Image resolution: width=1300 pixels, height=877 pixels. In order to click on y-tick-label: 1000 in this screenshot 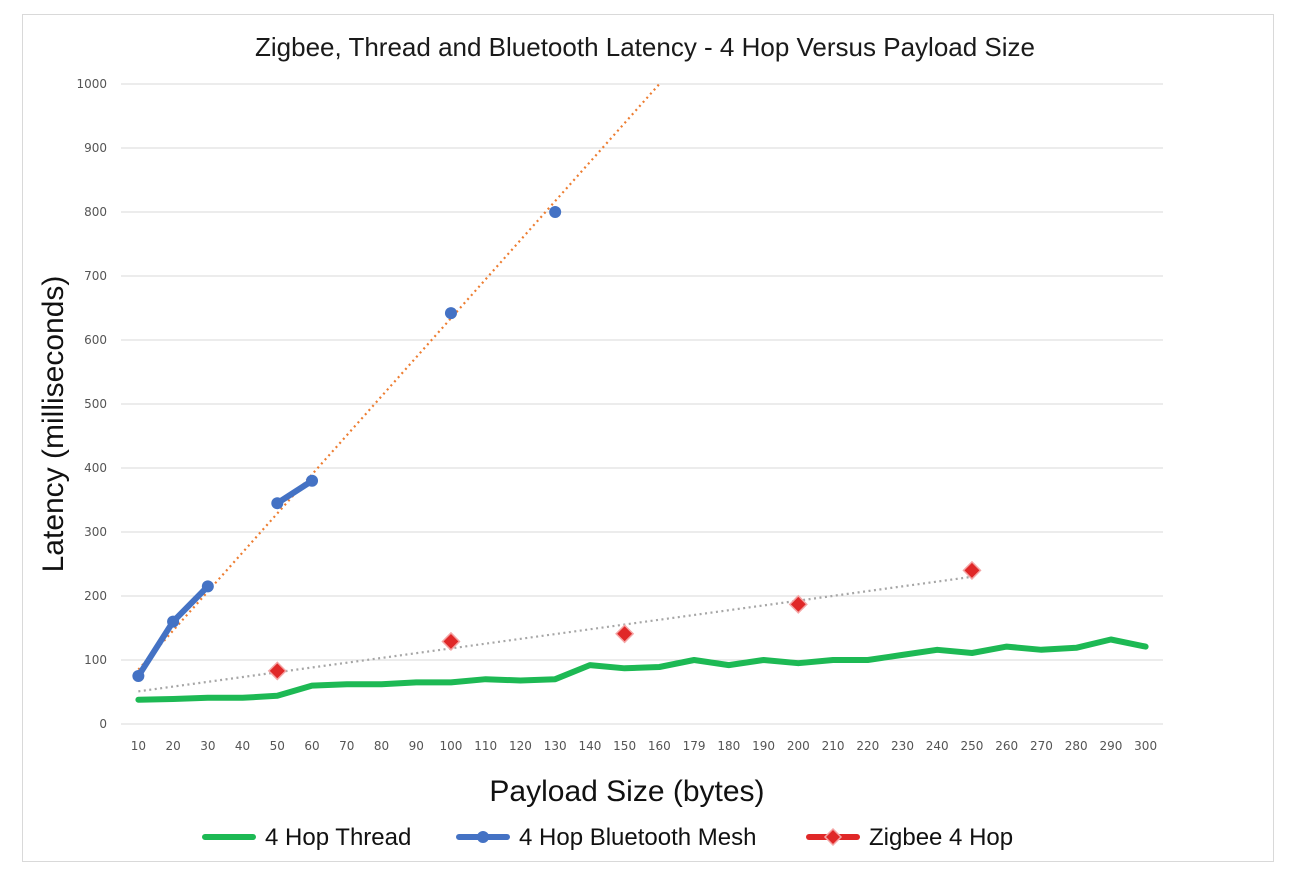, I will do `click(91, 84)`.